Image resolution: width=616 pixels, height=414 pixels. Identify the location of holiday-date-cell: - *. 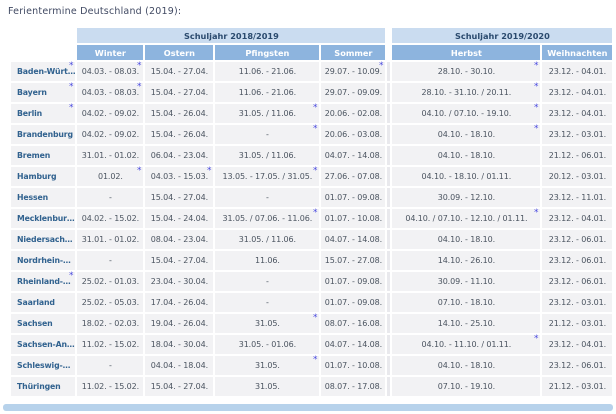
(267, 134).